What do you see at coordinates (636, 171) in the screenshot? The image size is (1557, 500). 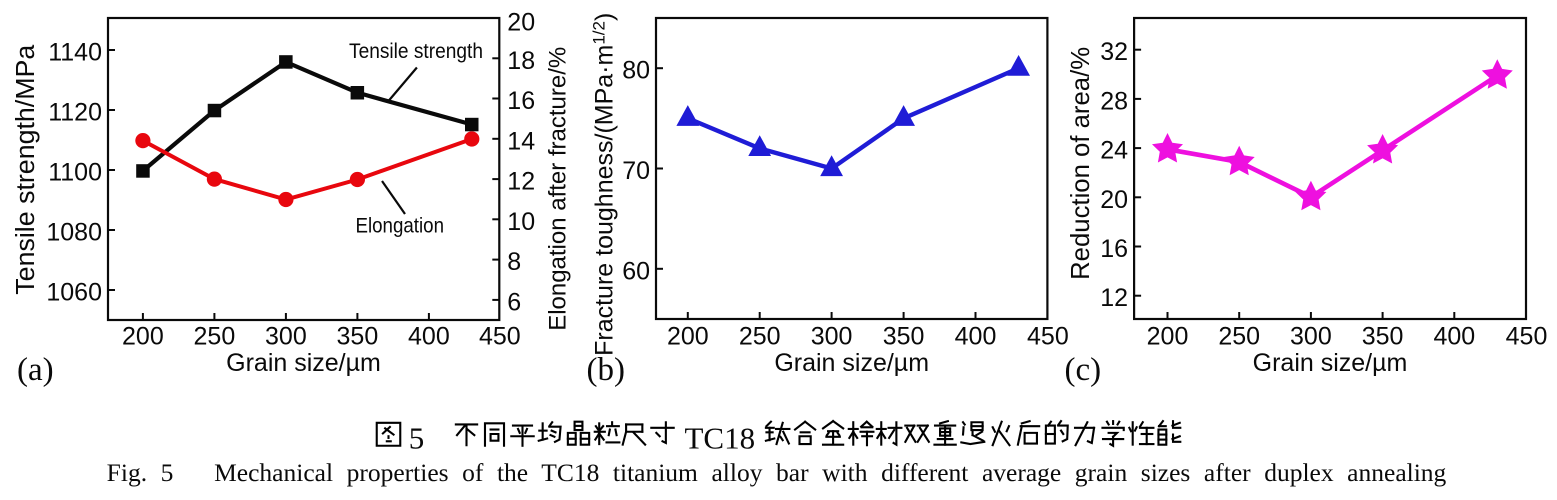 I see `svg-text: 70` at bounding box center [636, 171].